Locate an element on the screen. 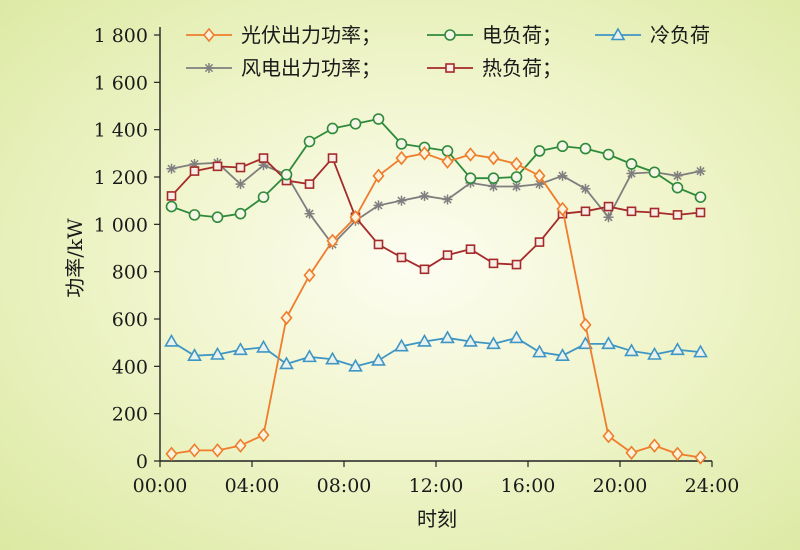  legend-label: 电负荷； is located at coordinates (522, 35).